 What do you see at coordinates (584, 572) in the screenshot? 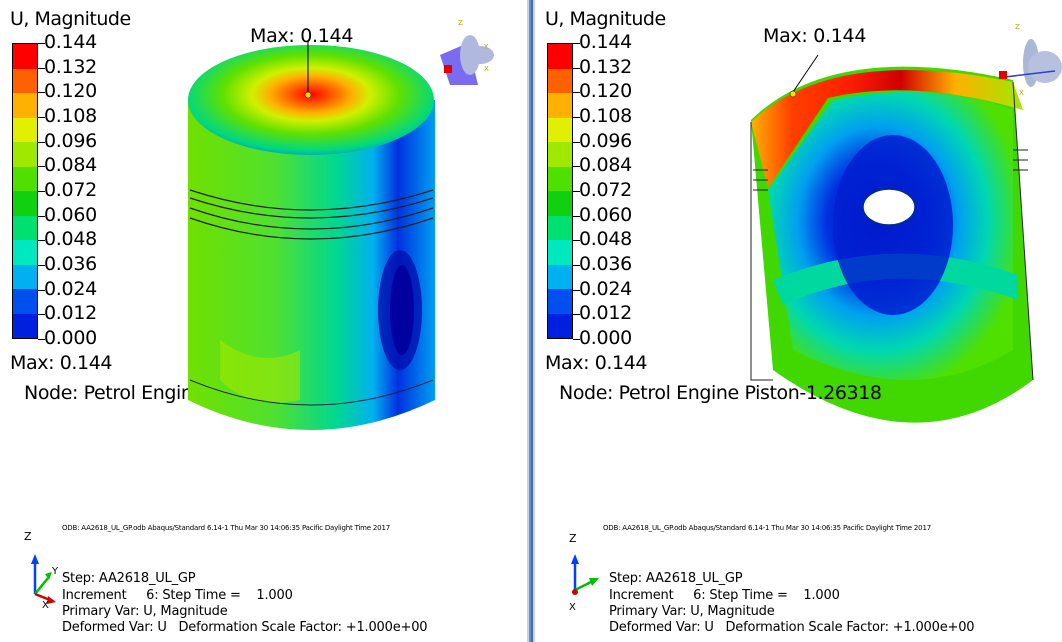
I see `coordinate-triad-icon: Z X` at bounding box center [584, 572].